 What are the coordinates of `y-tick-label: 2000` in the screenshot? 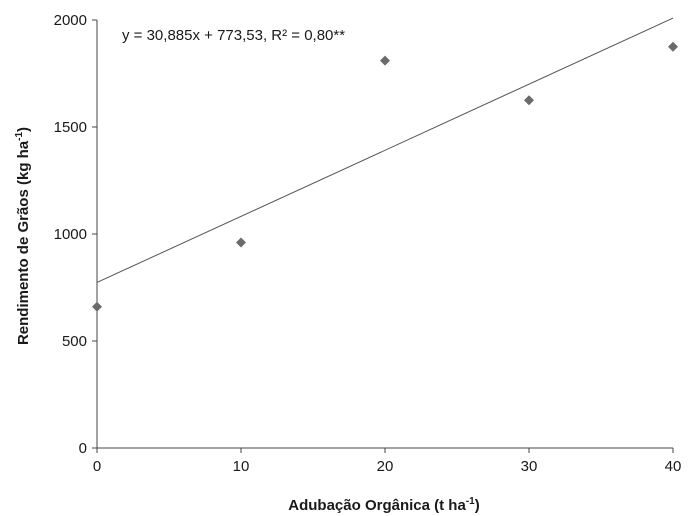 It's located at (70, 20).